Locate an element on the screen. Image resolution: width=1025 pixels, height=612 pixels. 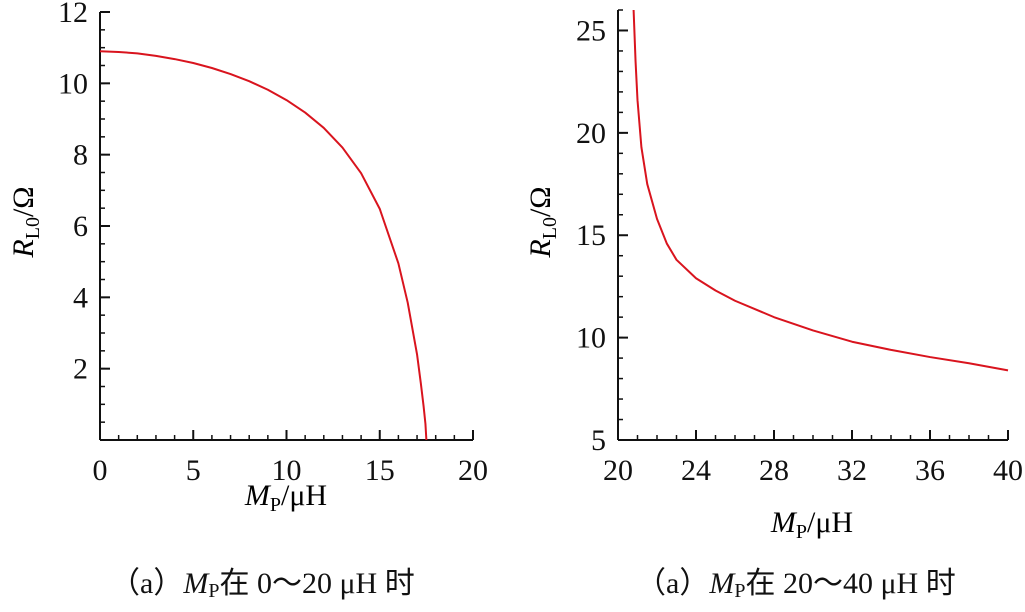
chart-left-ylabel: RL0/Ω is located at coordinates (25, 222).